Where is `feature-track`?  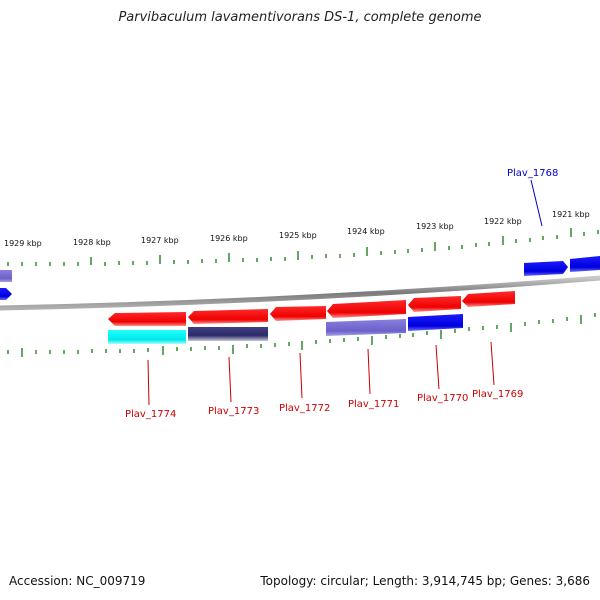 feature-track is located at coordinates (285, 329).